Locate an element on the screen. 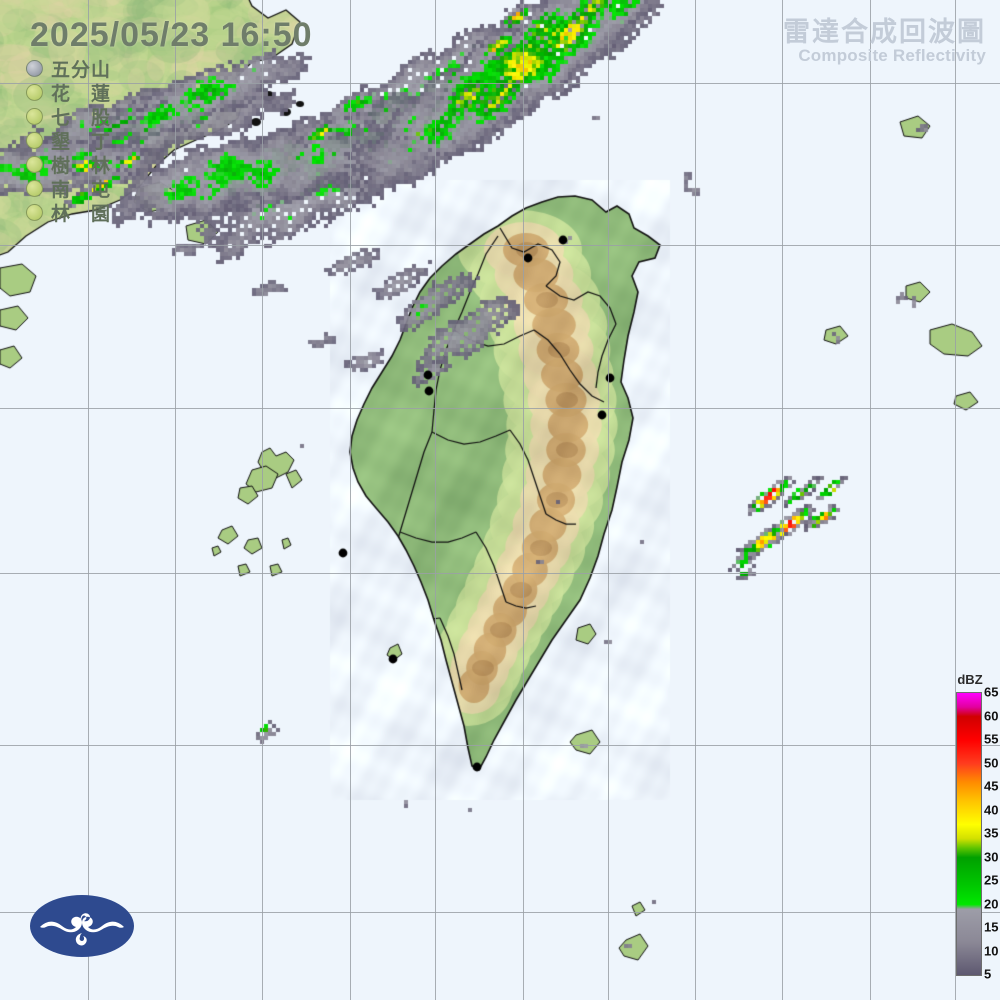  radar-site-item-2: 七 股 is located at coordinates (69, 116).